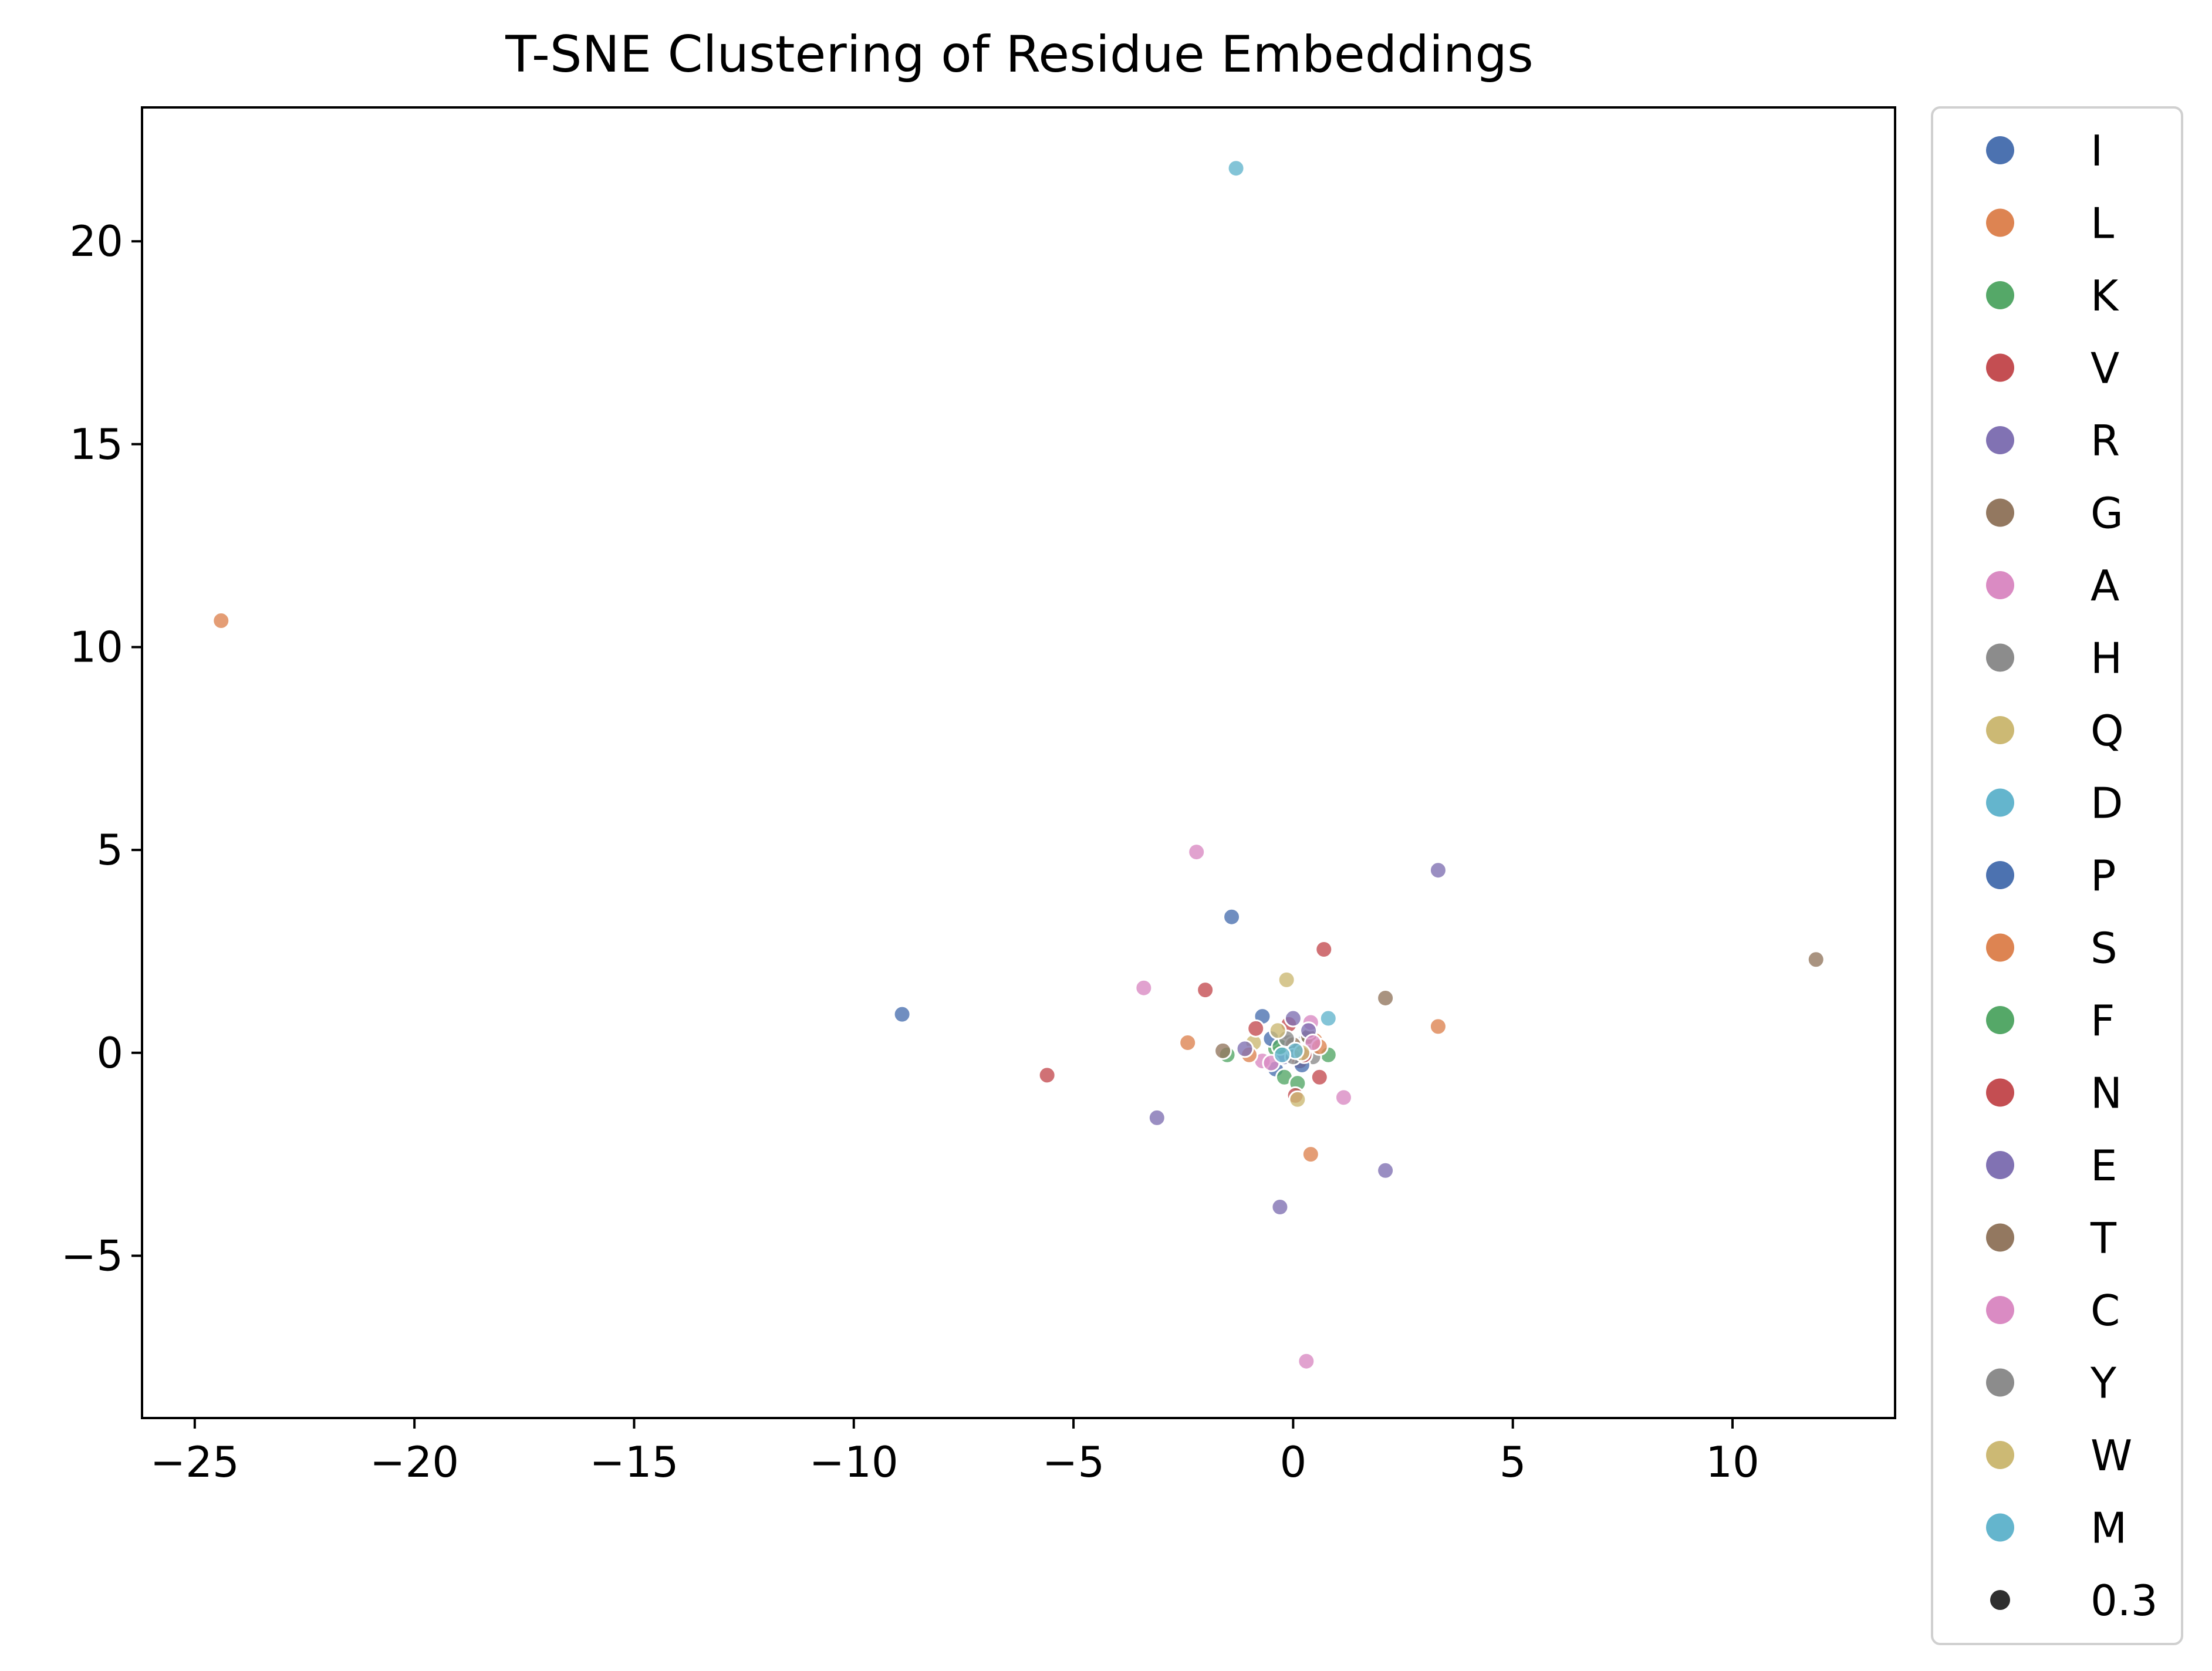 The width and height of the screenshot is (2212, 1671). What do you see at coordinates (633, 1462) in the screenshot?
I see `x-tick-label: −15` at bounding box center [633, 1462].